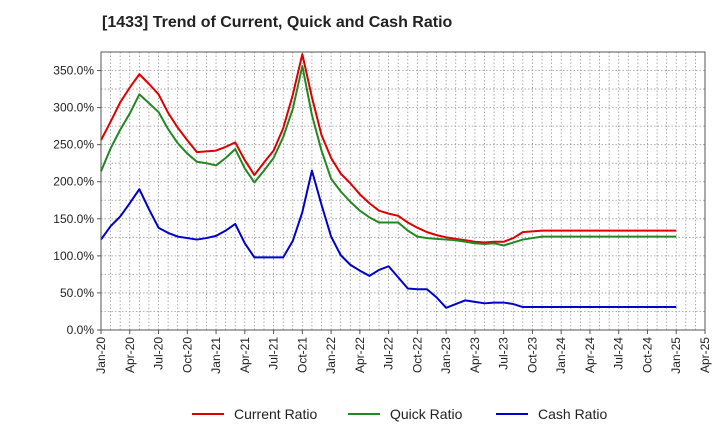 This screenshot has height=440, width=720. What do you see at coordinates (73, 219) in the screenshot?
I see `y-tick-label: 150.0%` at bounding box center [73, 219].